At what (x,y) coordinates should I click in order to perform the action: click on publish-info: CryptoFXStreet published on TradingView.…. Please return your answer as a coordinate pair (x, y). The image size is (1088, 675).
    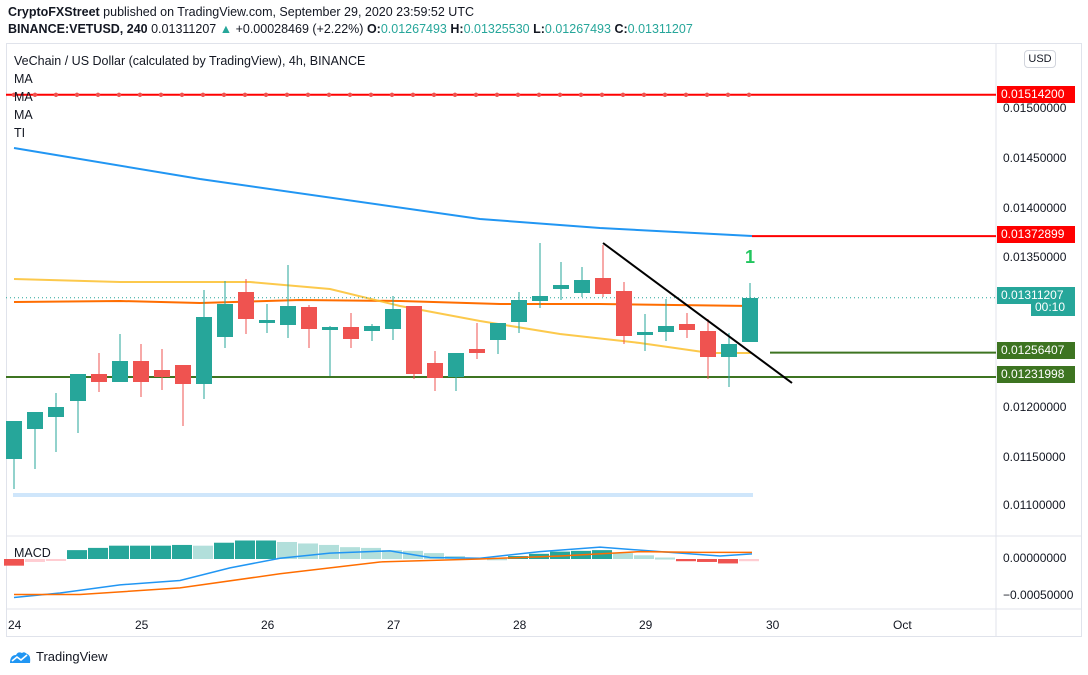
    Looking at the image, I should click on (241, 12).